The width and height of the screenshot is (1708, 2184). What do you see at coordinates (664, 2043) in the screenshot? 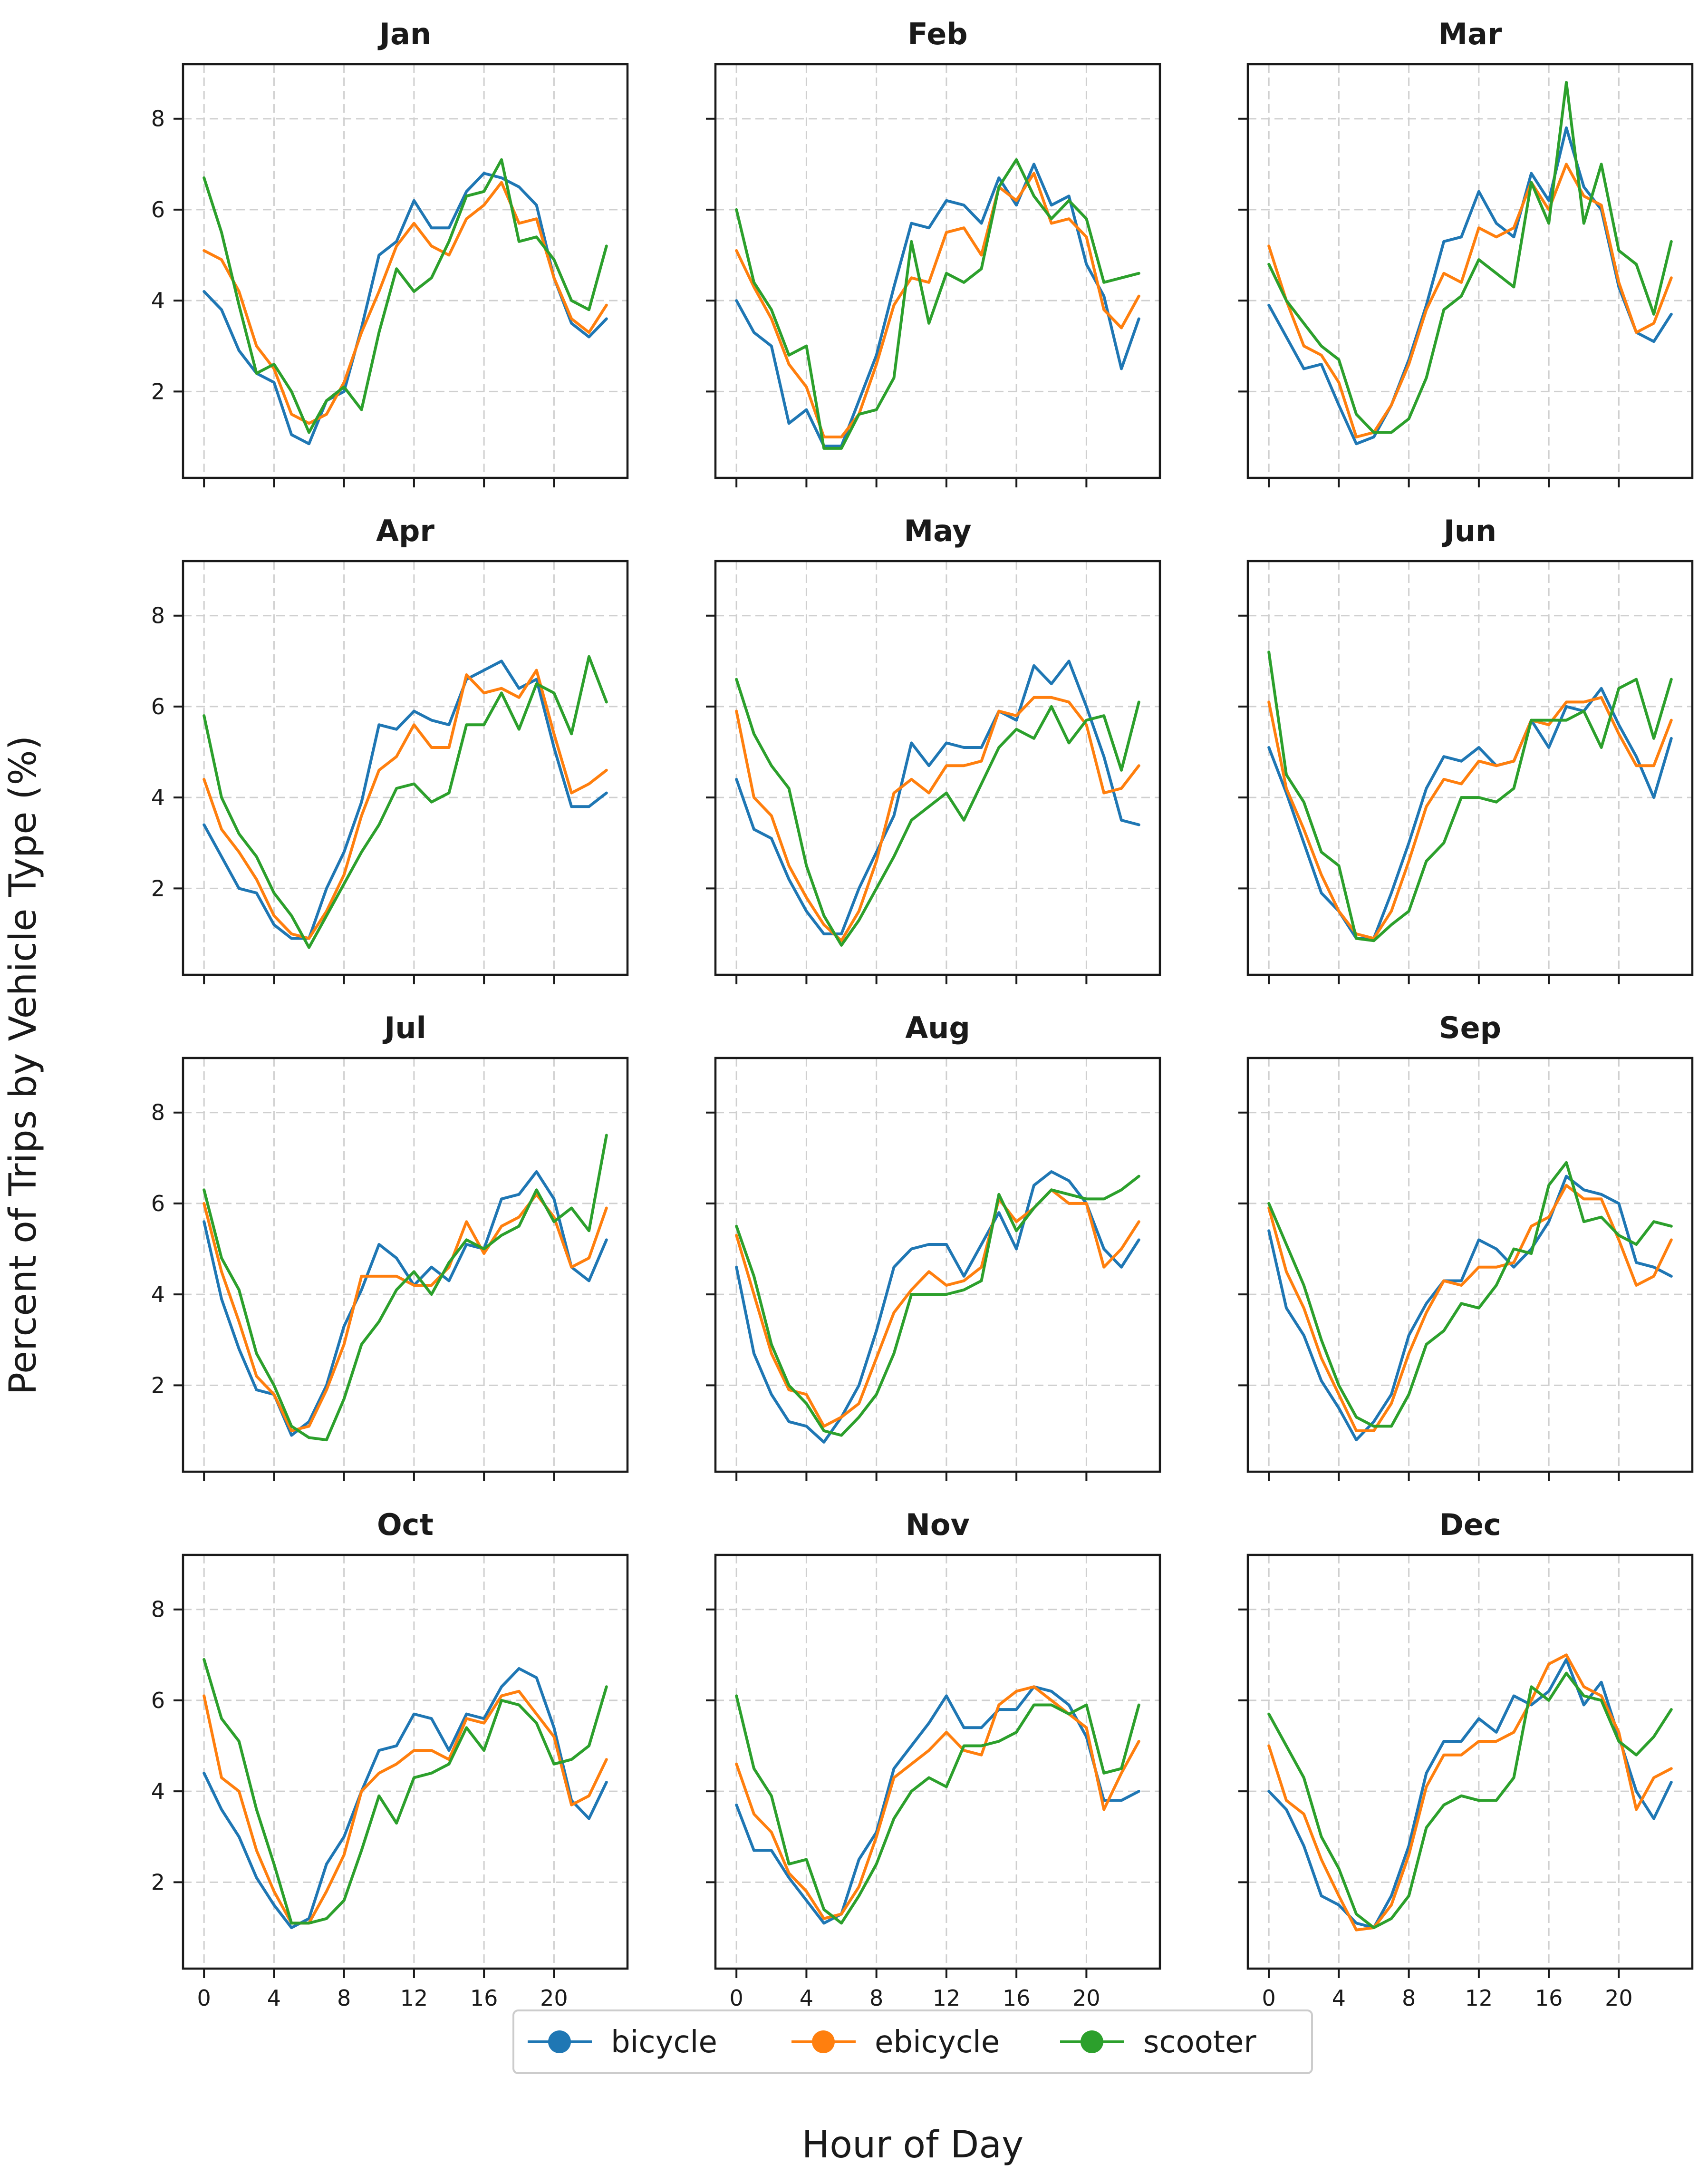
I see `legend-label-bicycle: bicycle` at bounding box center [664, 2043].